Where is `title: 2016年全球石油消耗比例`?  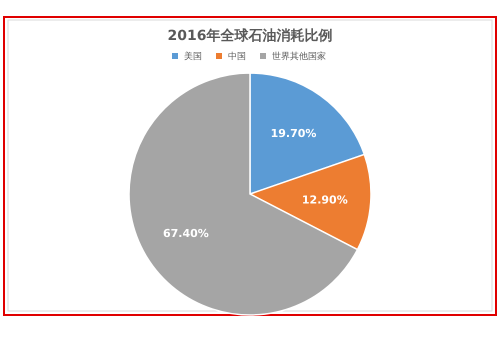
title: 2016年全球石油消耗比例 is located at coordinates (250, 36).